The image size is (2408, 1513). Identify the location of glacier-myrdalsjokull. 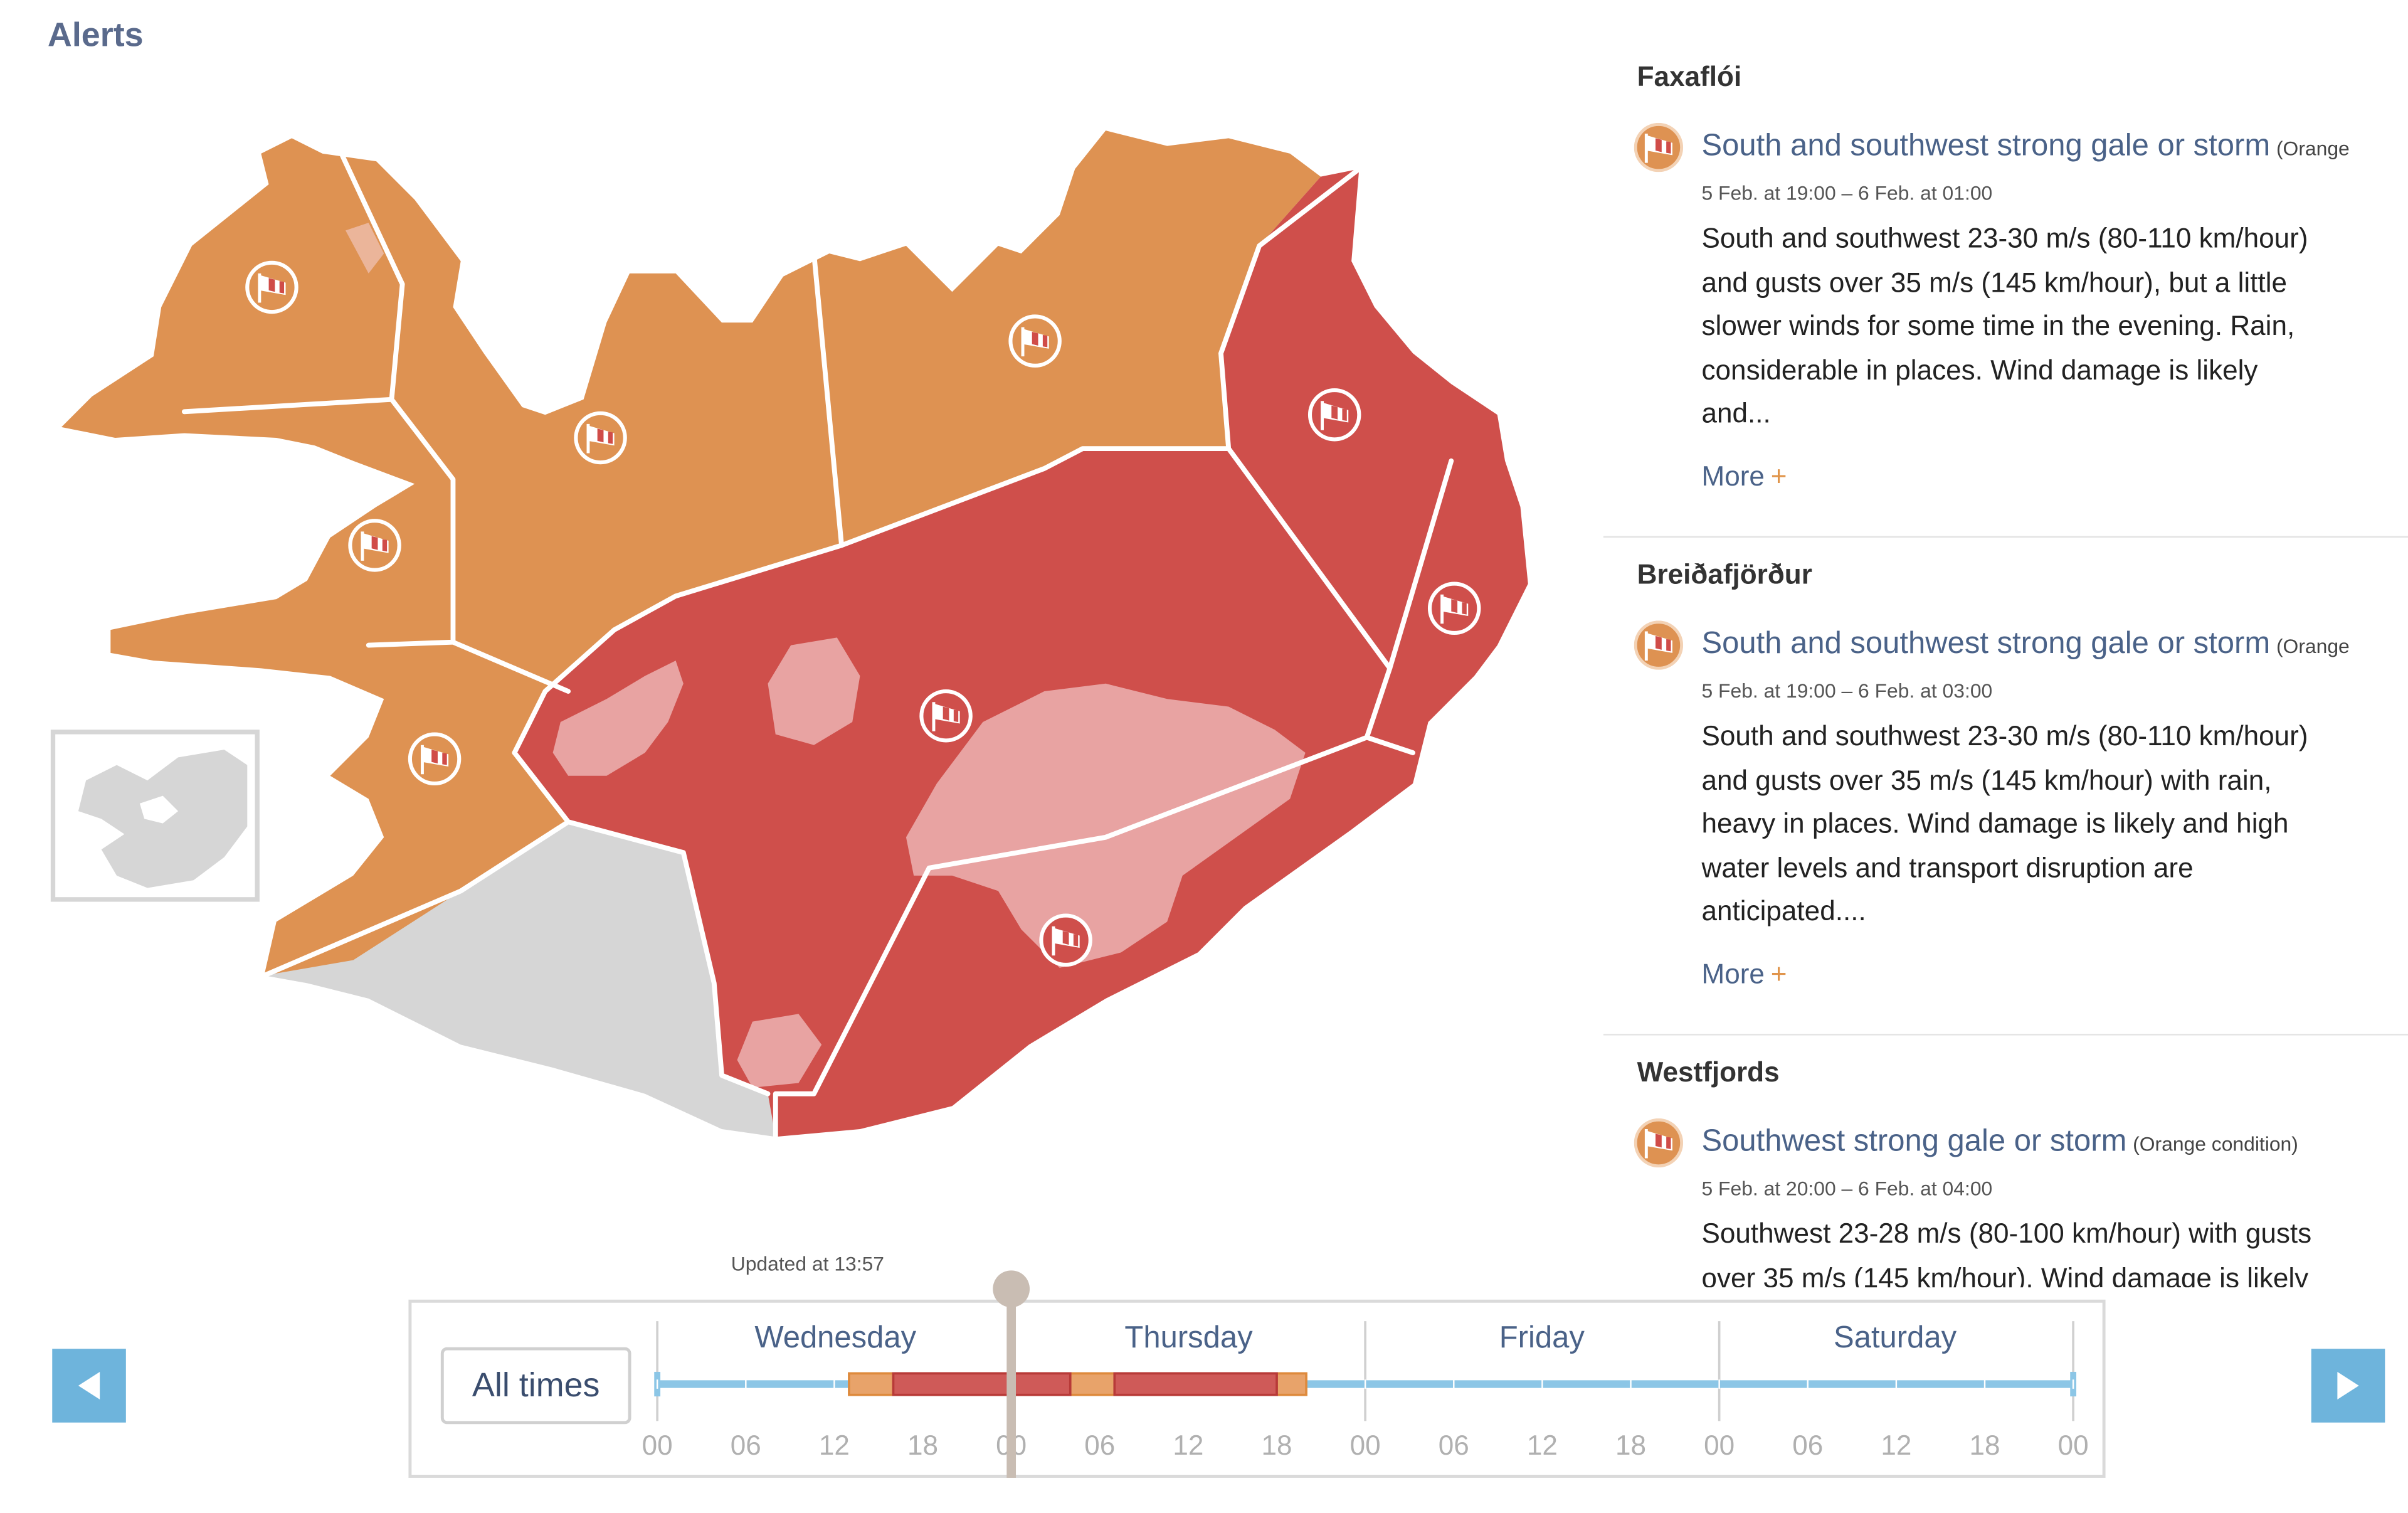
(779, 1051).